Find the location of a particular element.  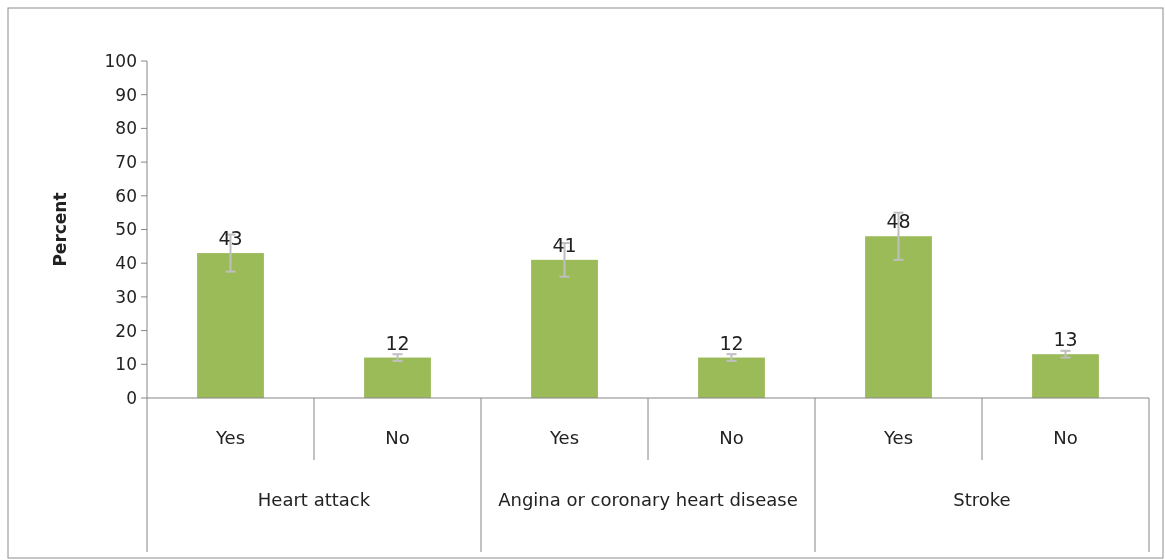

data-label: 48 is located at coordinates (898, 221).